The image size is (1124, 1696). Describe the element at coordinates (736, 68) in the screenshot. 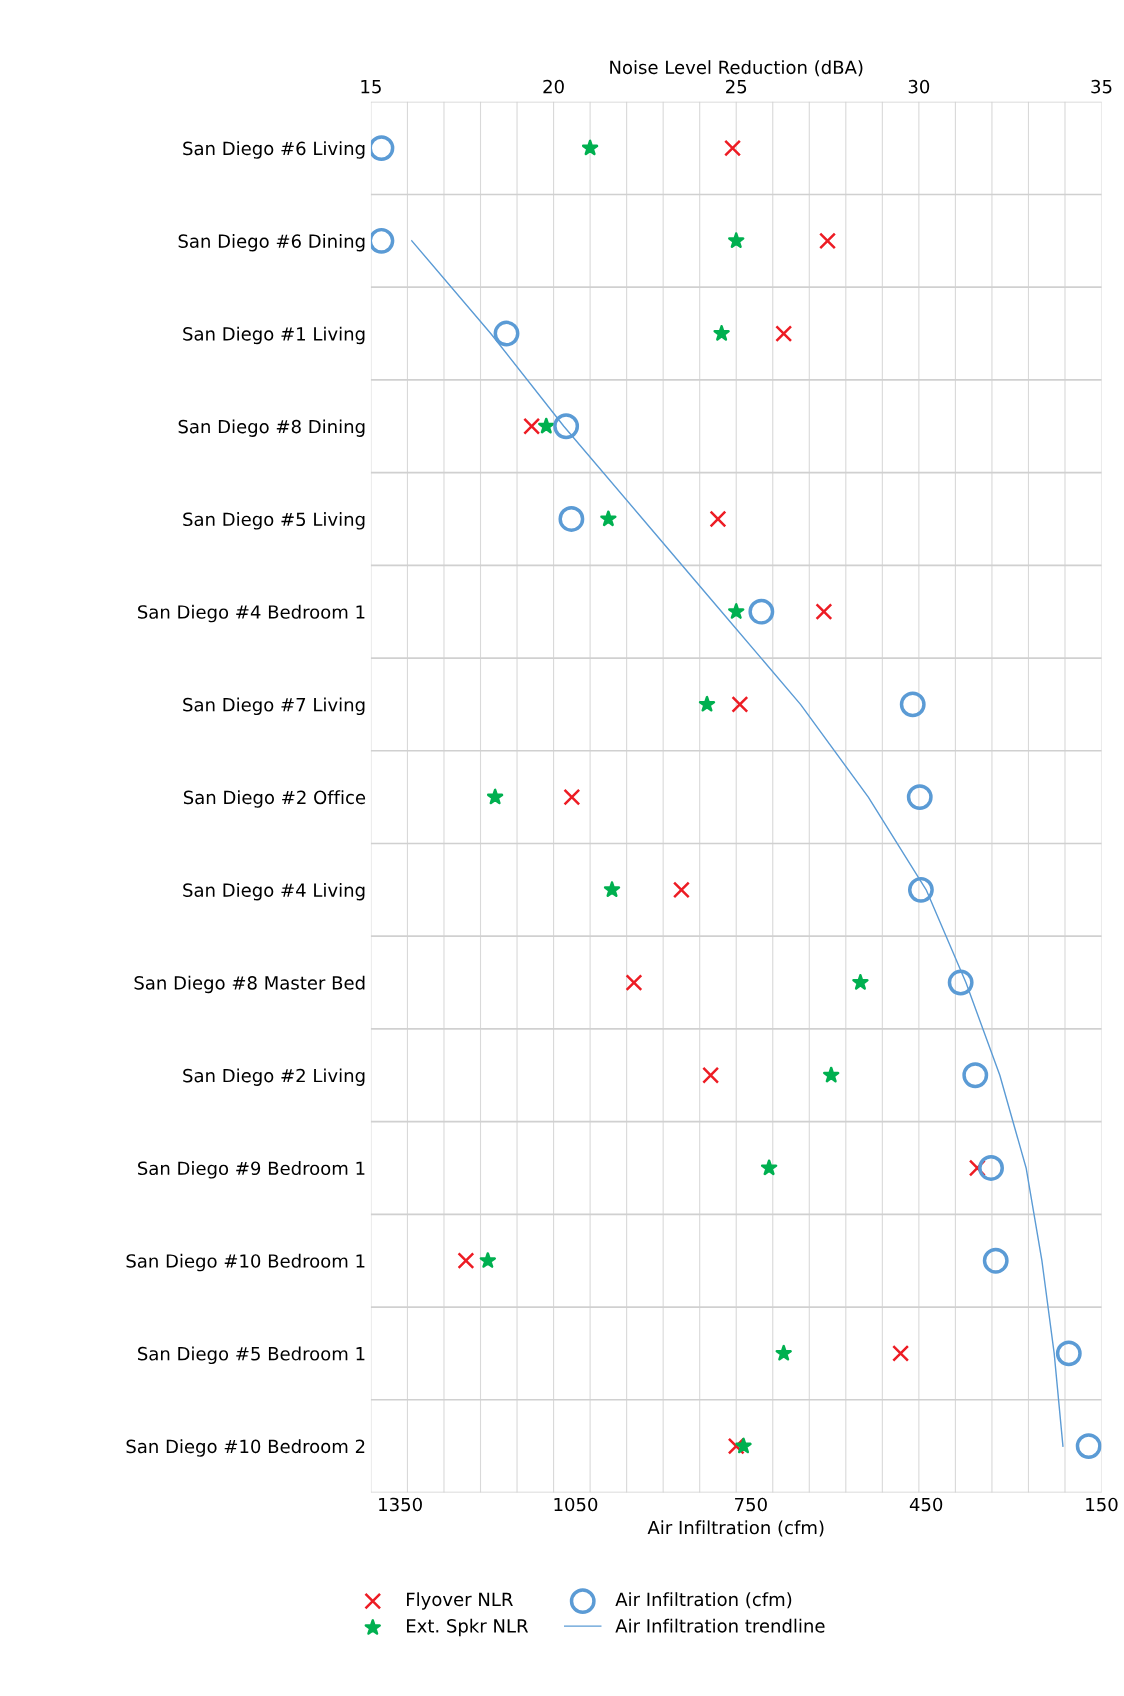

I see `x2-axis-title: Noise Level Reduction (dBA)` at that location.